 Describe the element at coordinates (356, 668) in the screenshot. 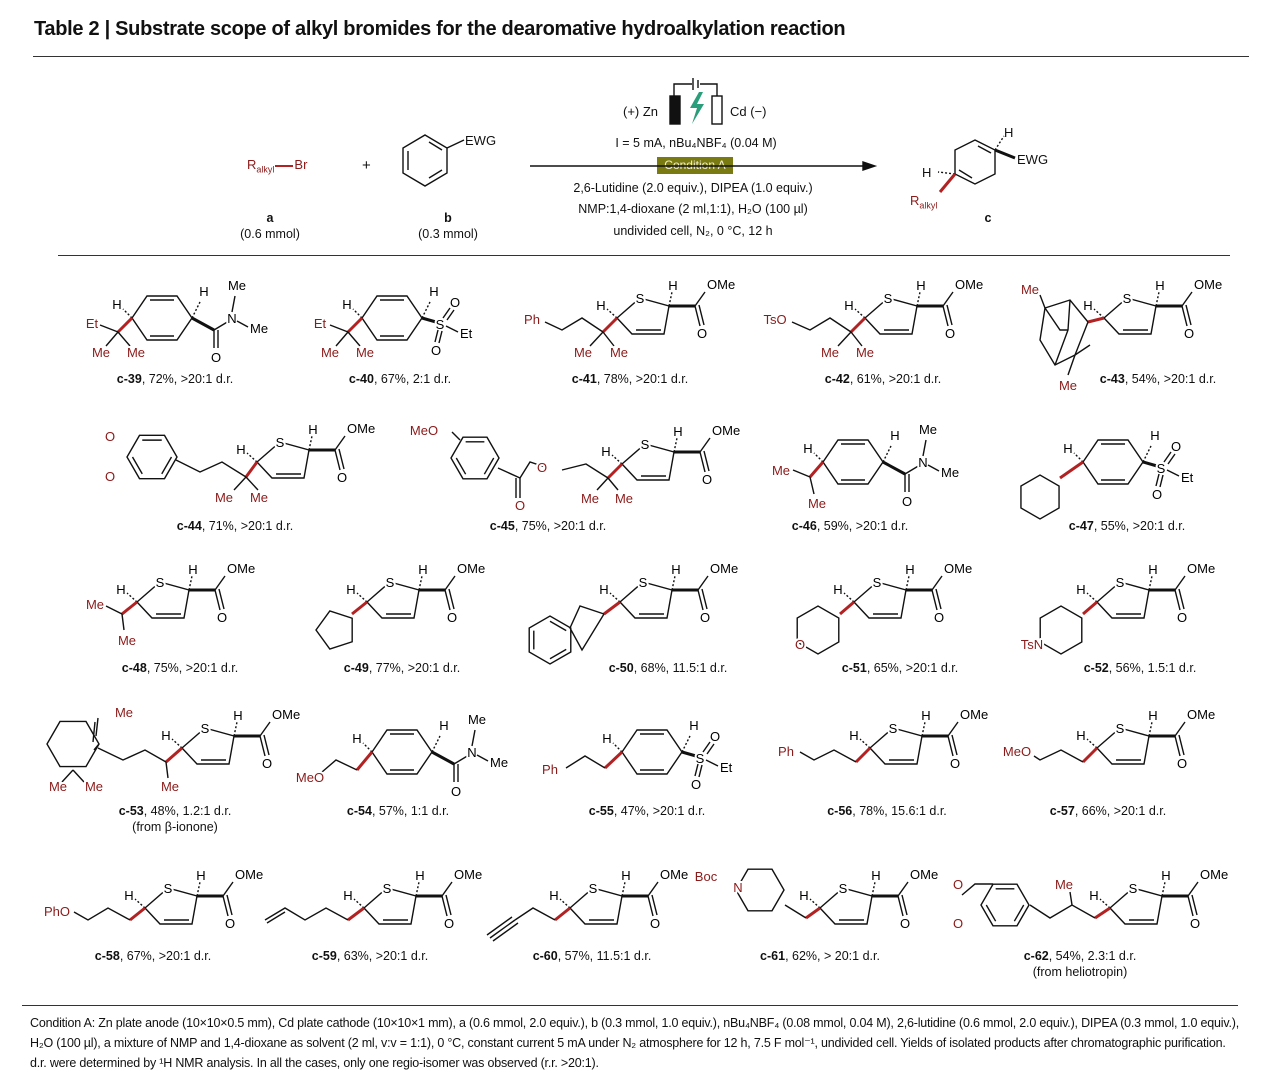

I see `compound-id: c-49` at that location.